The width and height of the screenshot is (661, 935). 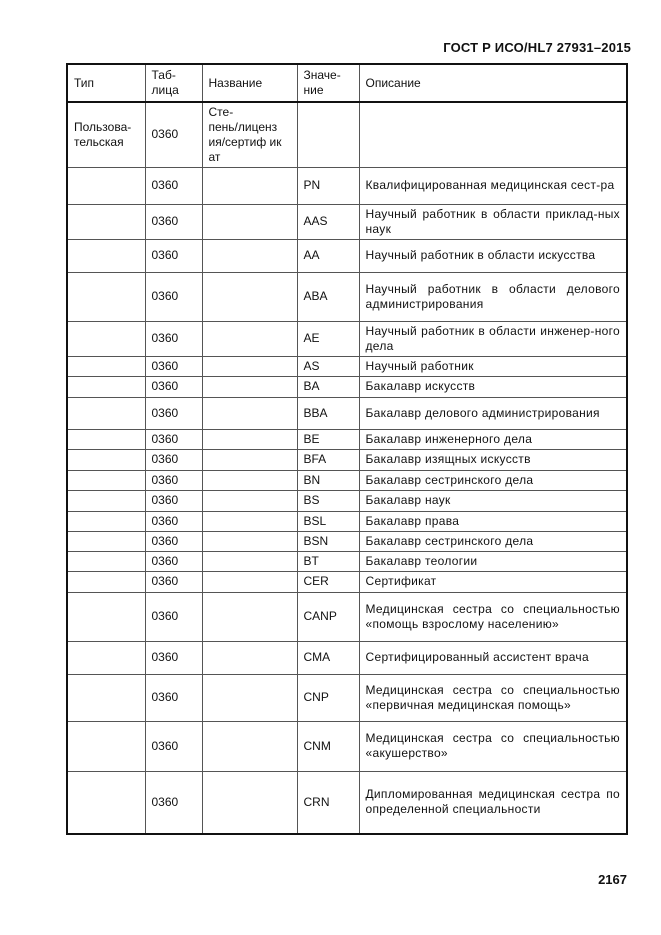 I want to click on cell-description: Бакалавр инженерного дела, so click(x=493, y=439).